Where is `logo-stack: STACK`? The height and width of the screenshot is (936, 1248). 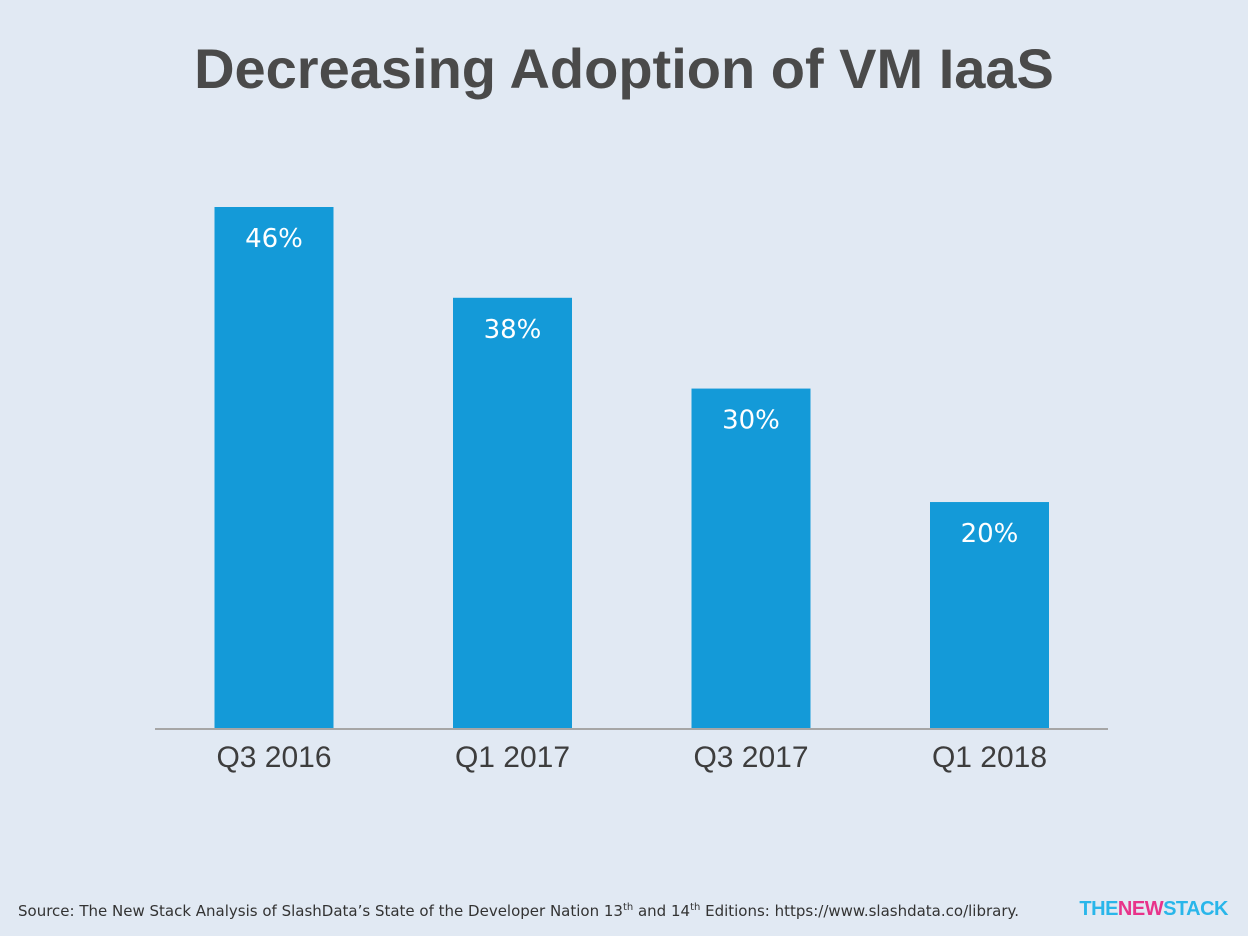 logo-stack: STACK is located at coordinates (1195, 909).